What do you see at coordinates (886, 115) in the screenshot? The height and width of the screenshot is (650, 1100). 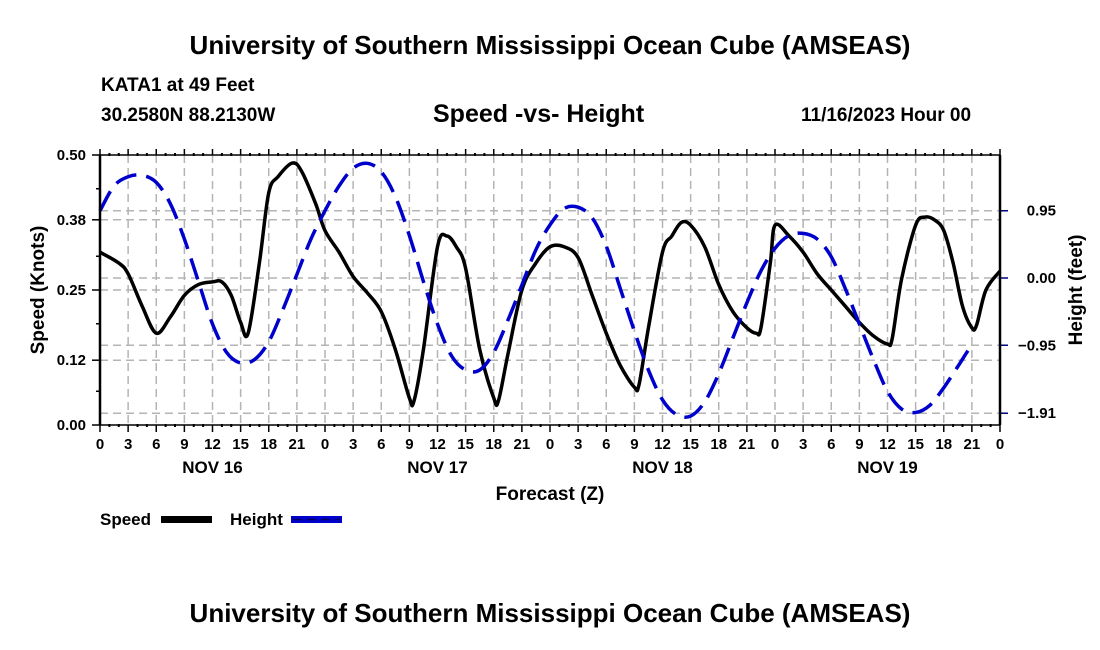 I see `forecast-datetime: 11/16/2023 Hour 00` at bounding box center [886, 115].